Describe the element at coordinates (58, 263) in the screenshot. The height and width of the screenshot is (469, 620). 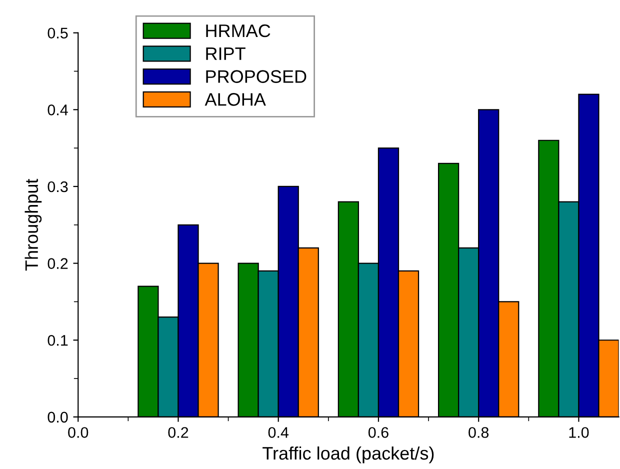
I see `y-tick-label: 0.2` at that location.